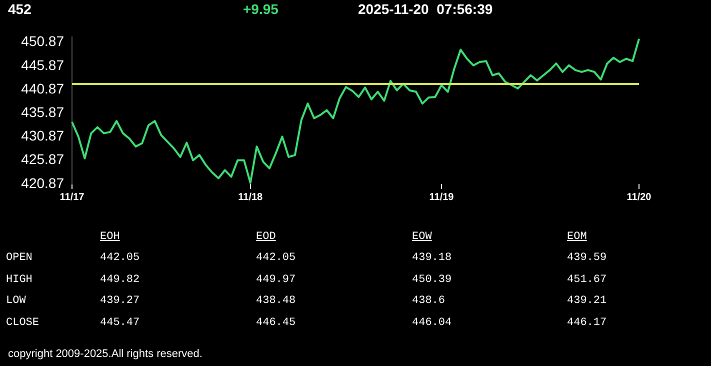  I want to click on text: 446.17, so click(587, 323).